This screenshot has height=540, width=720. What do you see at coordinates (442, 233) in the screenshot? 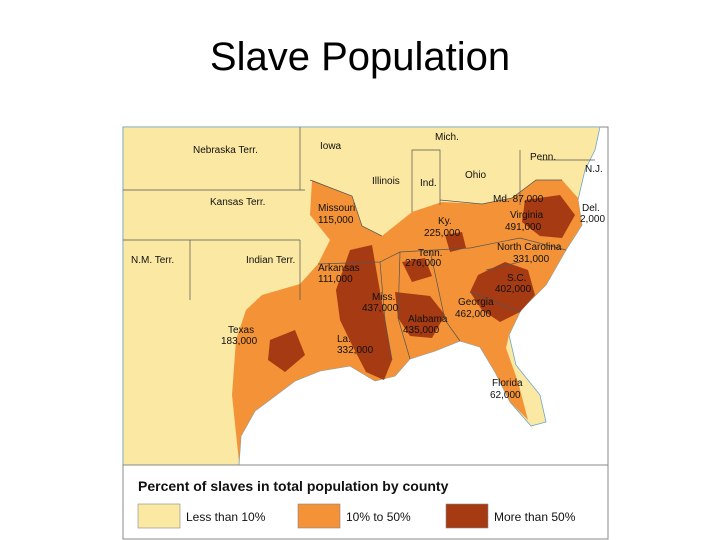
I see `state-slaves: 225,000` at bounding box center [442, 233].